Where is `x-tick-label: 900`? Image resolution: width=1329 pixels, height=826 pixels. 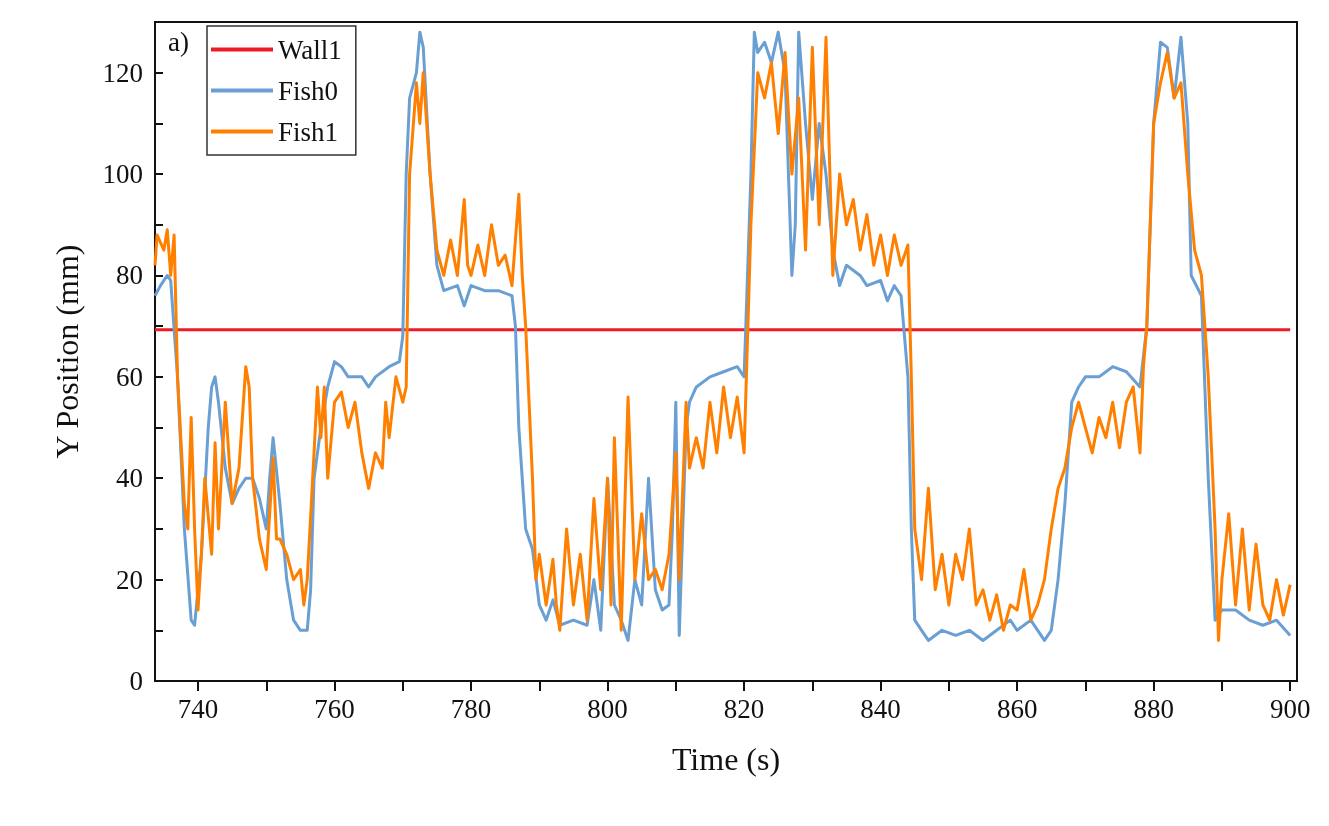 x-tick-label: 900 is located at coordinates (1290, 708).